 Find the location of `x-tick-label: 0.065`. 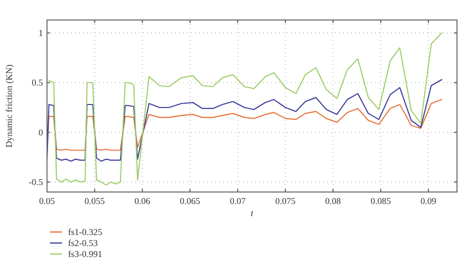

x-tick-label: 0.065 is located at coordinates (190, 201).